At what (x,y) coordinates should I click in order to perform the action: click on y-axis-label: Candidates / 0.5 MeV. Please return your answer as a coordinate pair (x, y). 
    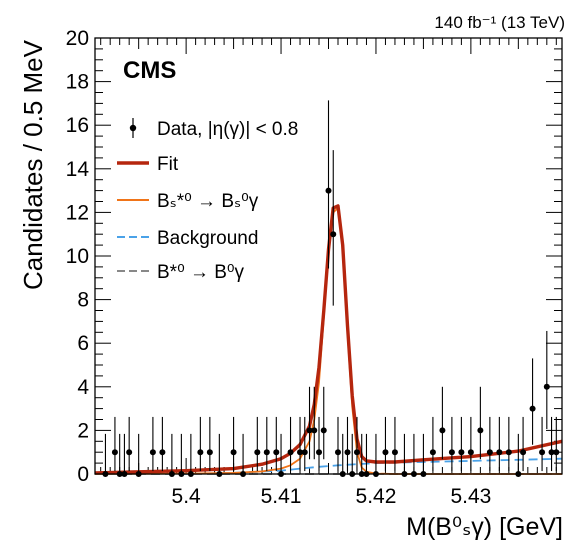
    Looking at the image, I should click on (33, 164).